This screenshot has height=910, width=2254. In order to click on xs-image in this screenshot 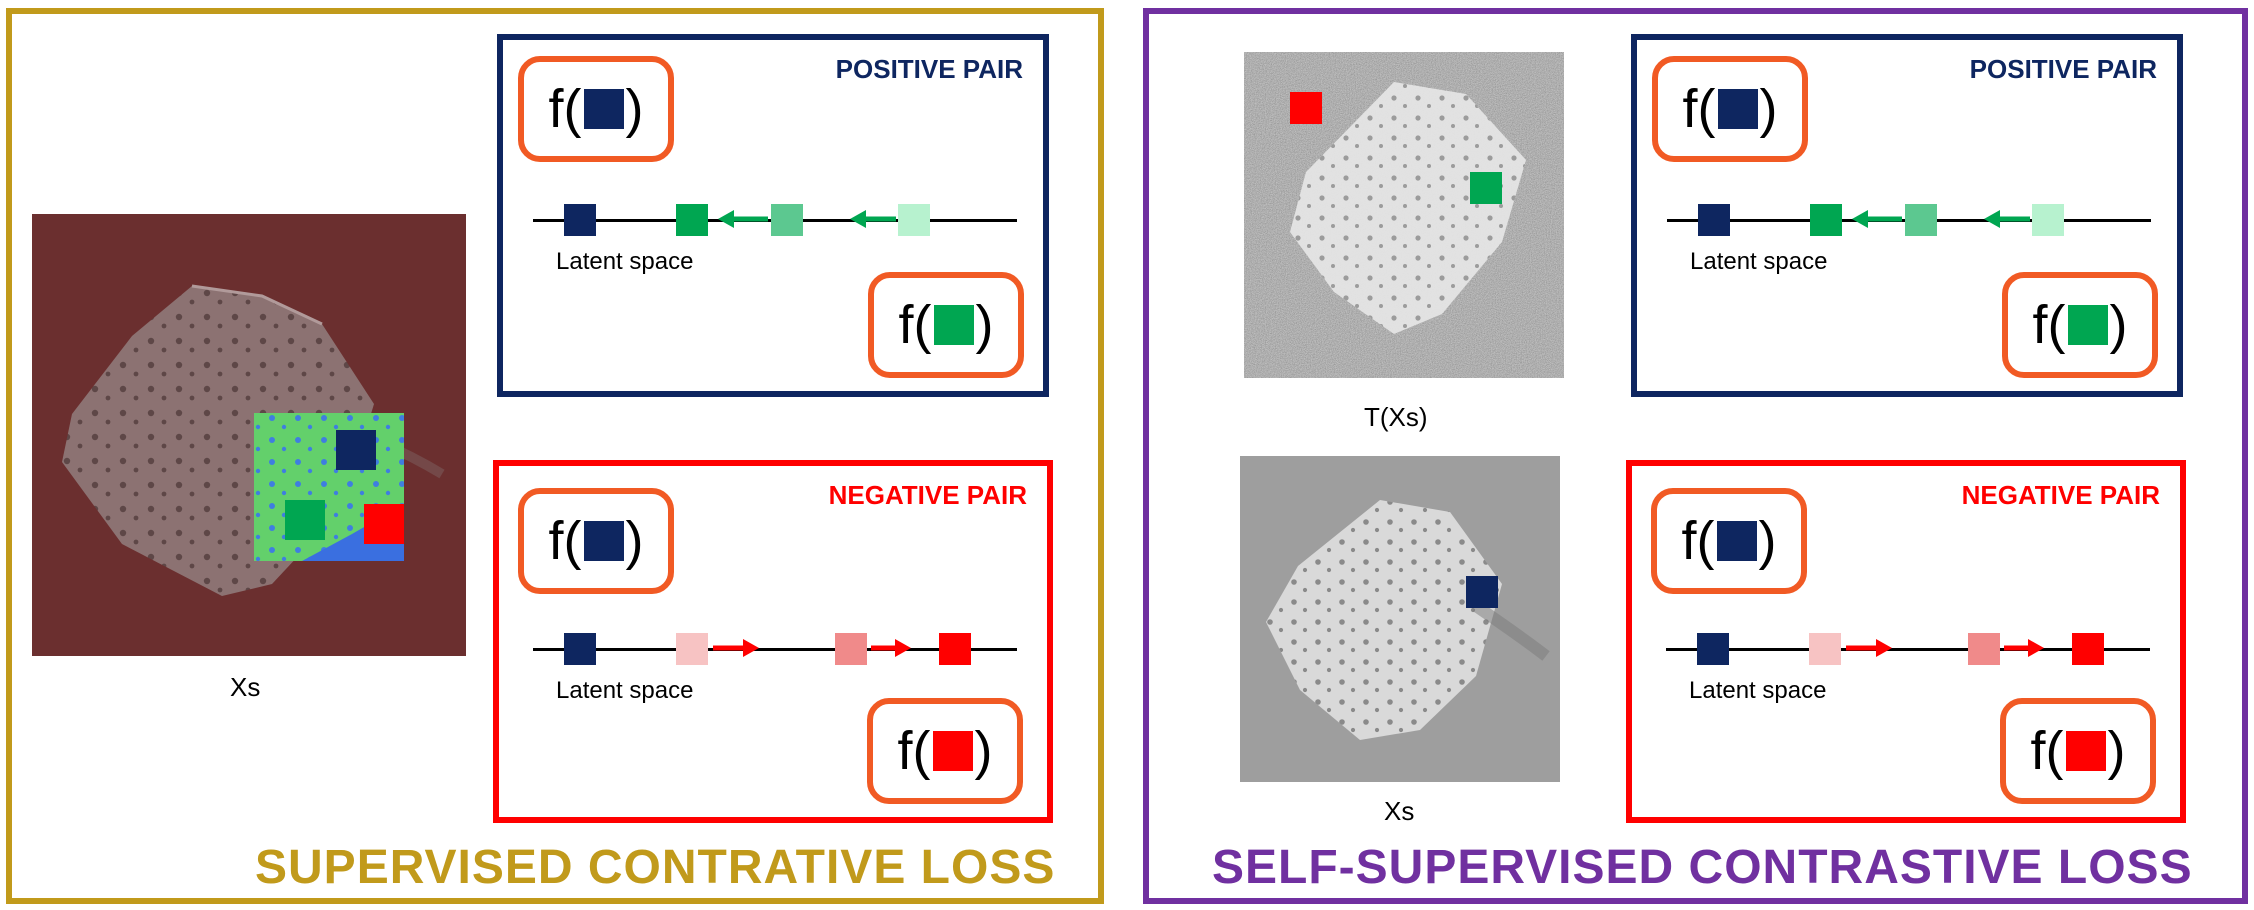, I will do `click(1400, 619)`.